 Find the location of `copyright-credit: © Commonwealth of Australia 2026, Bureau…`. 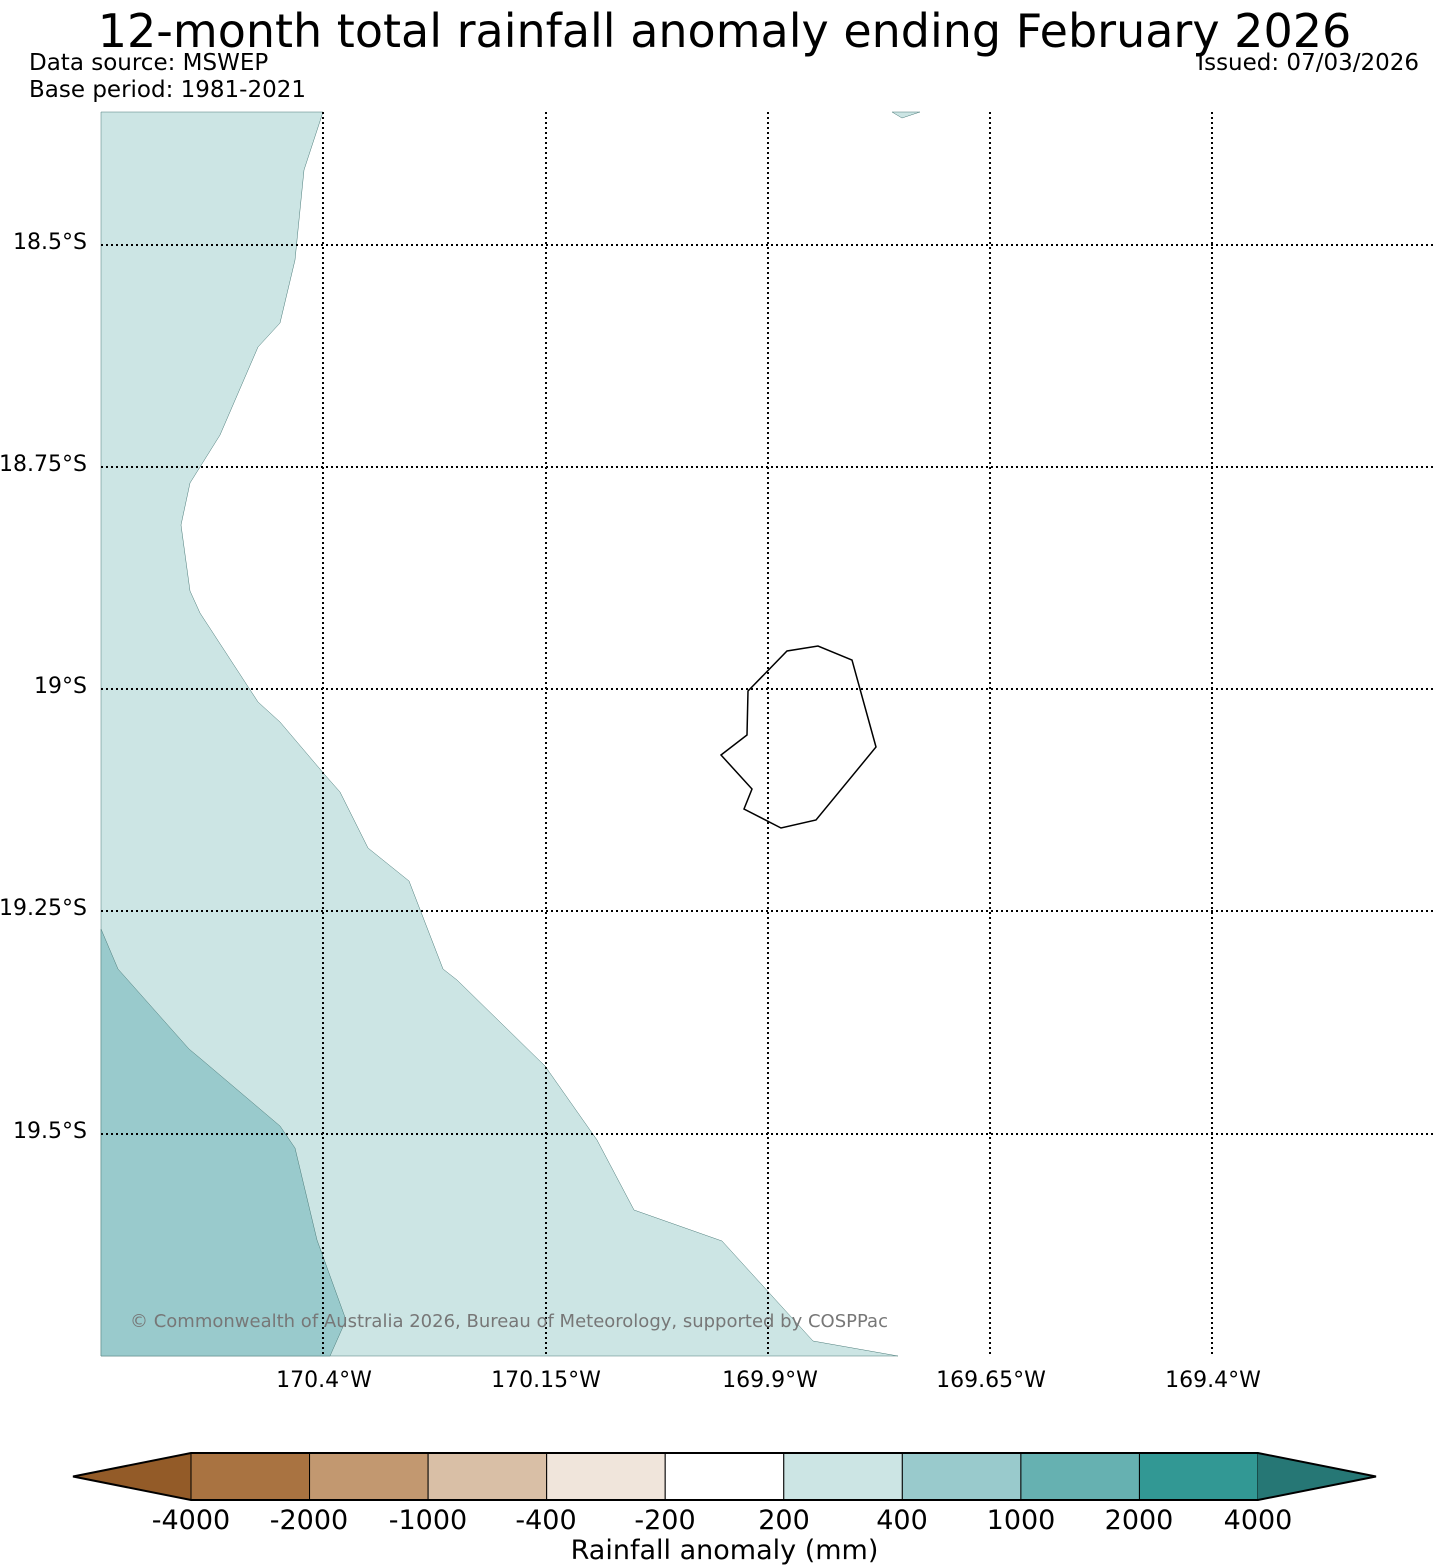

copyright-credit: © Commonwealth of Australia 2026, Bureau… is located at coordinates (509, 1321).